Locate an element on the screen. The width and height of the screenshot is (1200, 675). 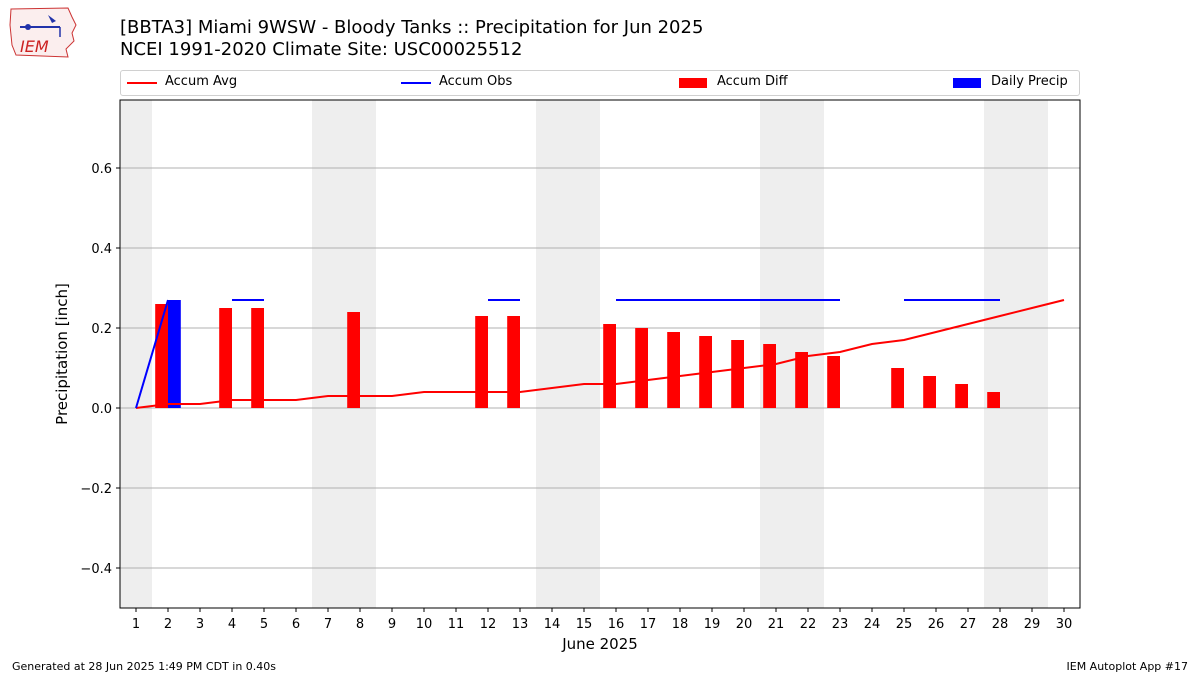
iem-iowa-logo-icon: IEM is located at coordinates (43, 32).